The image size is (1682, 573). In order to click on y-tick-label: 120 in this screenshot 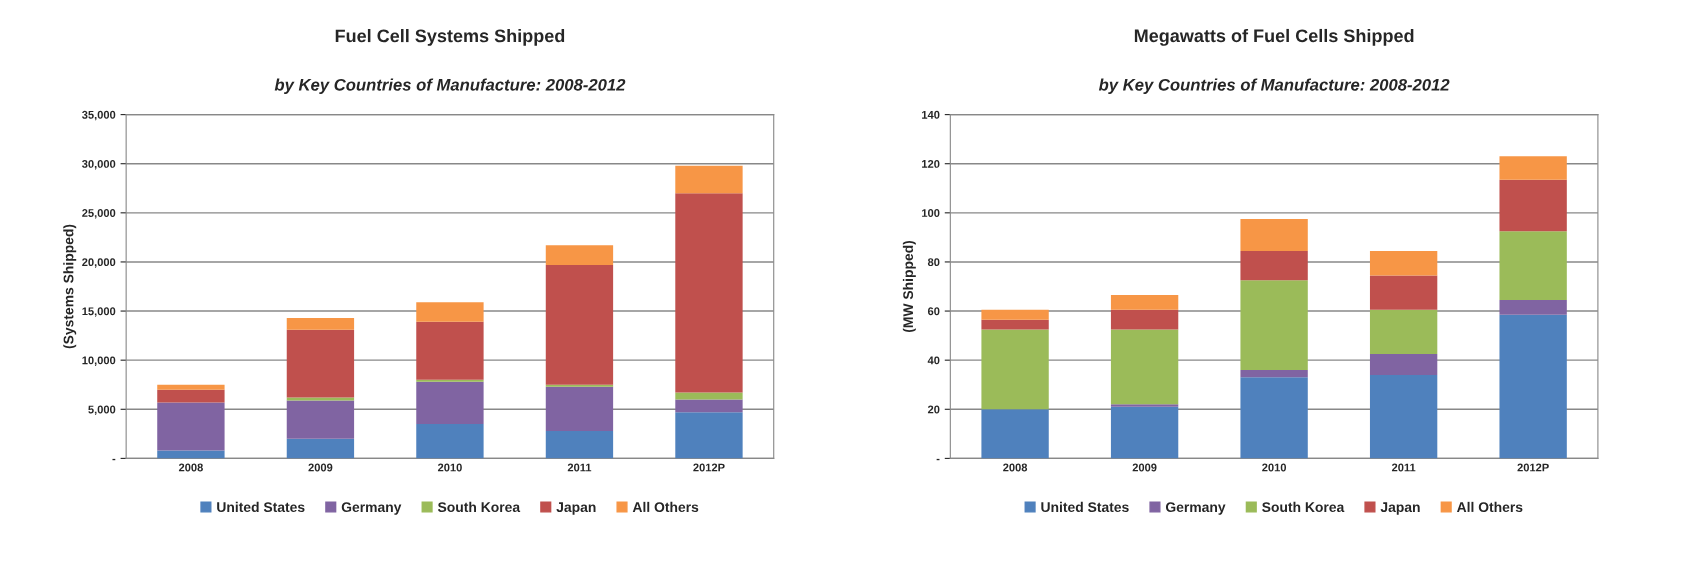, I will do `click(931, 163)`.